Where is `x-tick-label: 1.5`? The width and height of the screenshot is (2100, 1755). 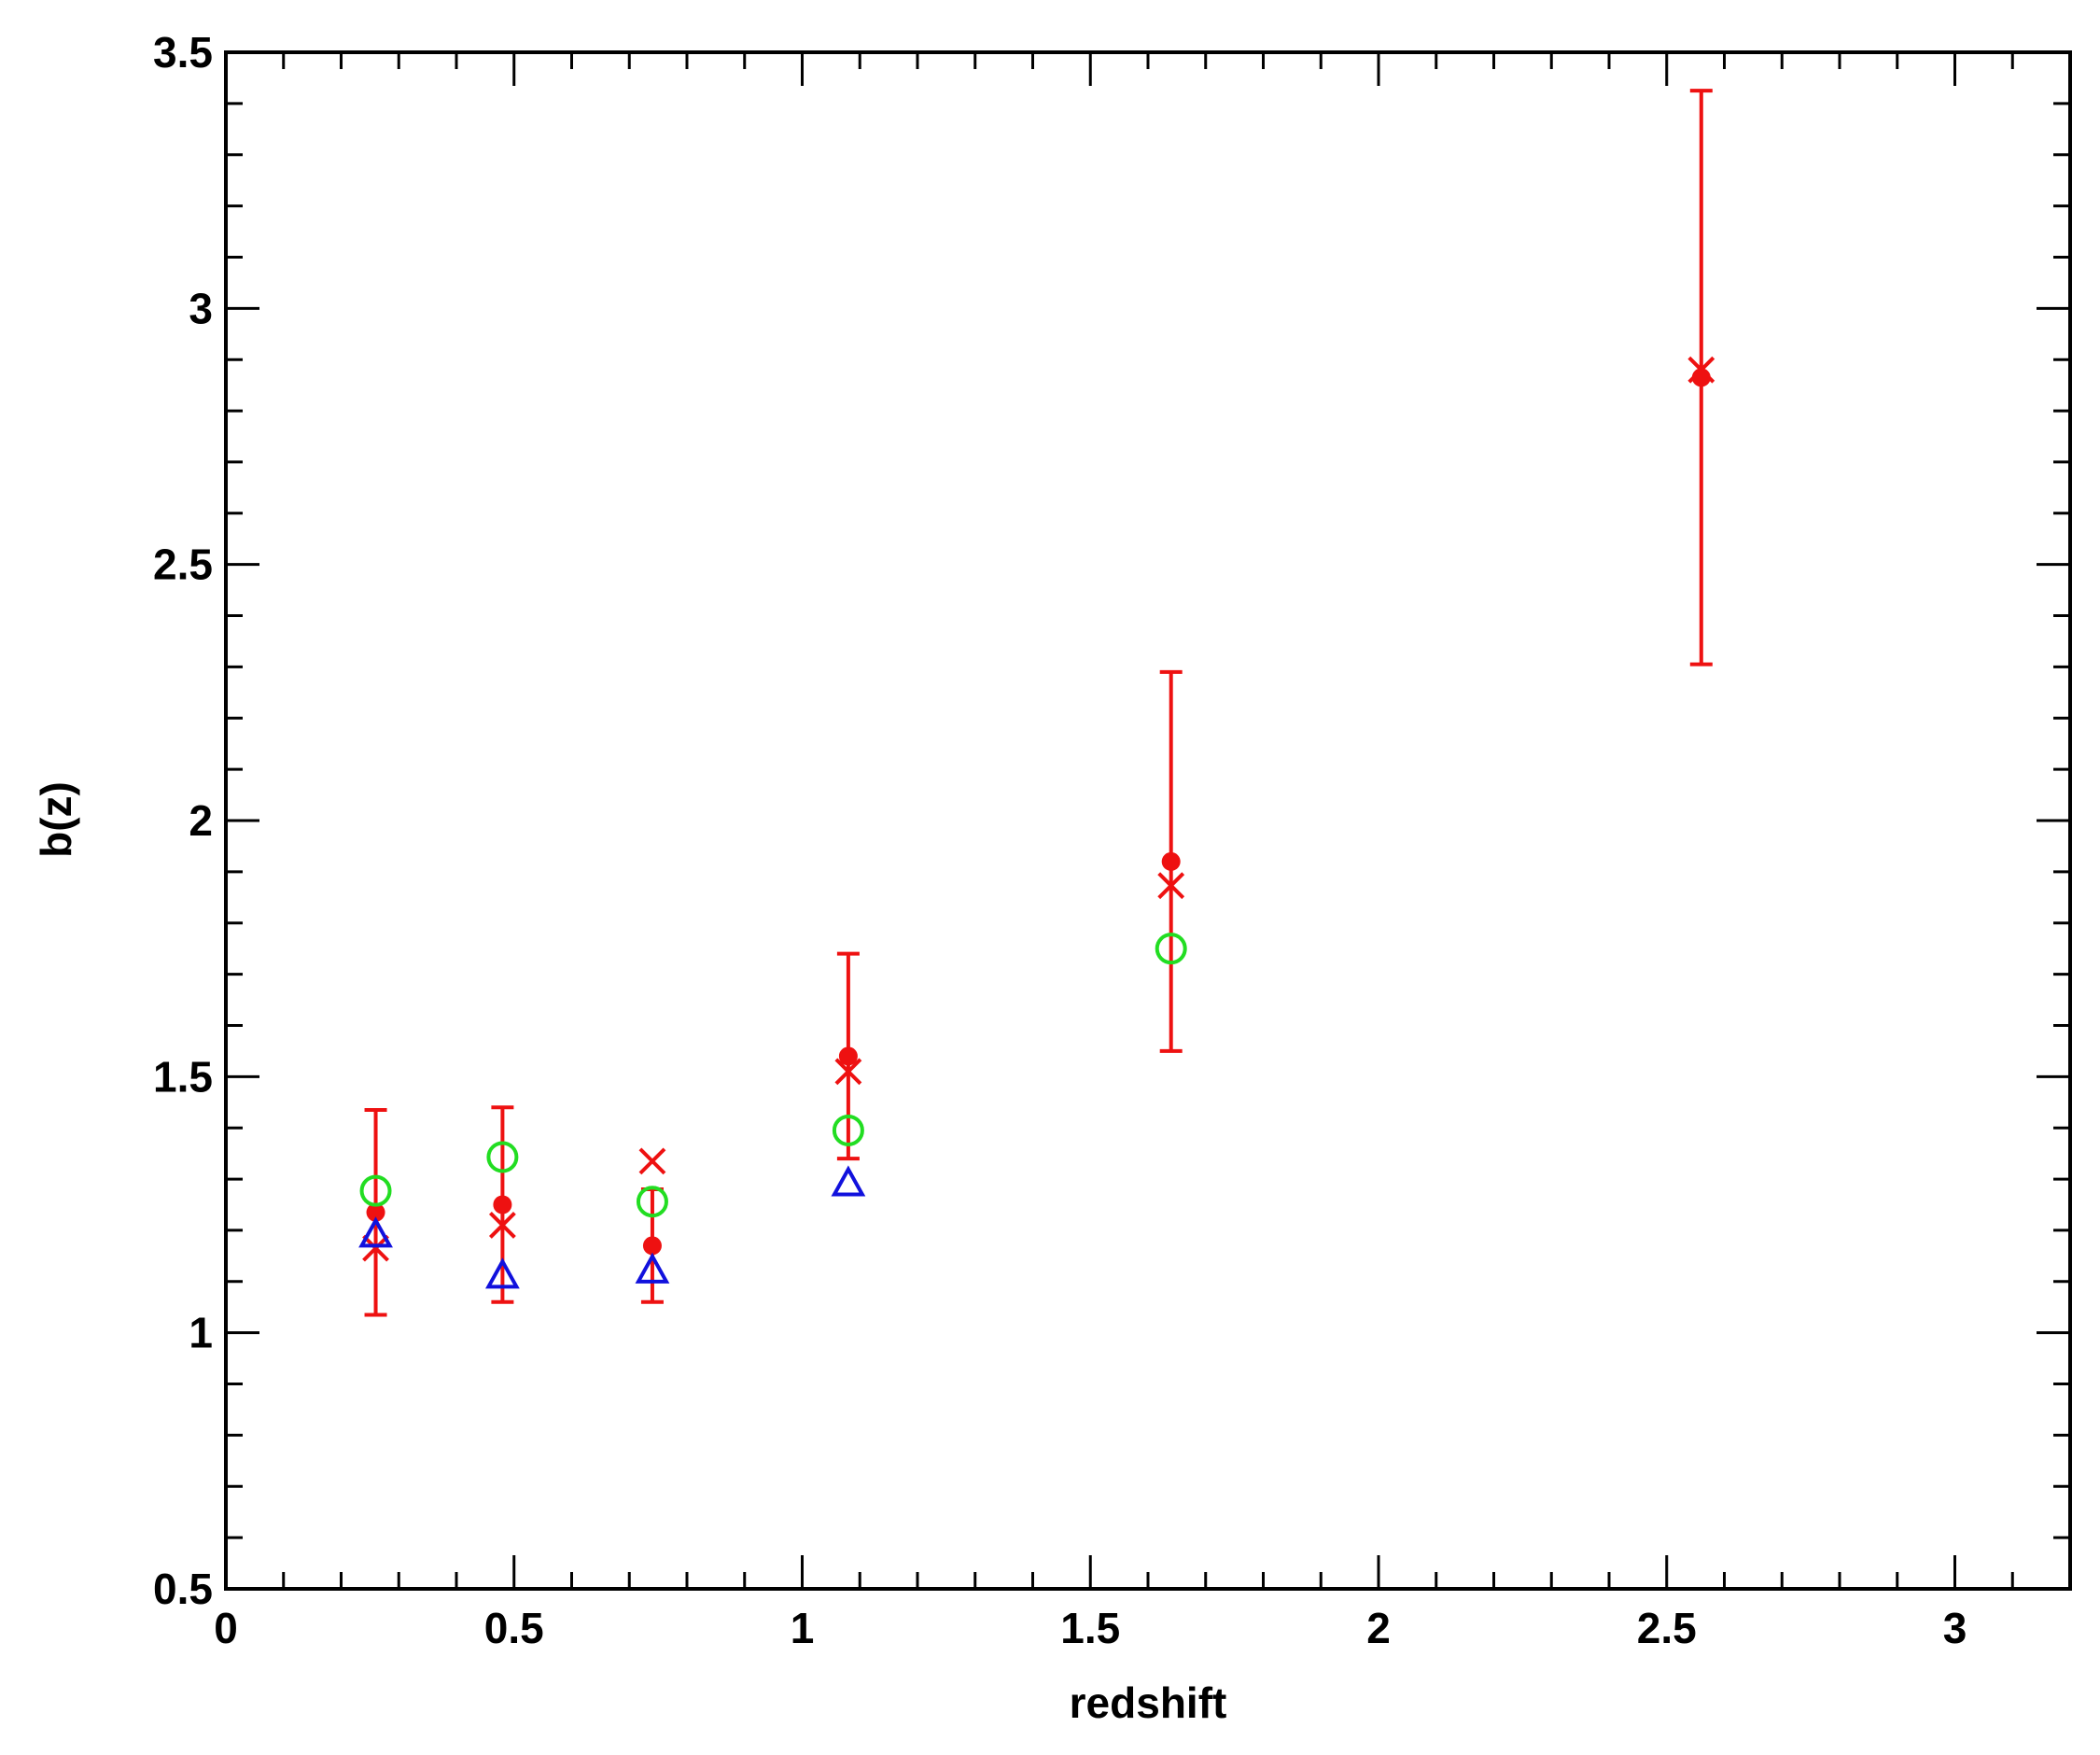 x-tick-label: 1.5 is located at coordinates (1090, 1628).